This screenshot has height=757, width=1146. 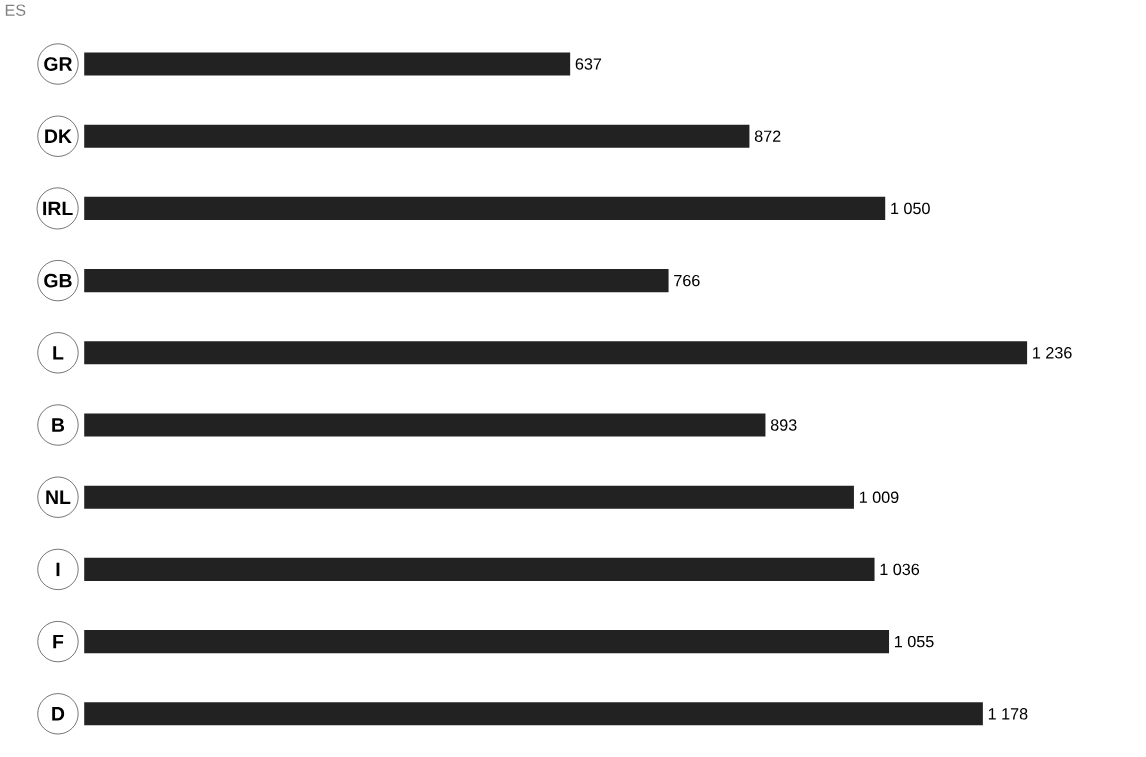 I want to click on data-label: 1 055, so click(x=914, y=641).